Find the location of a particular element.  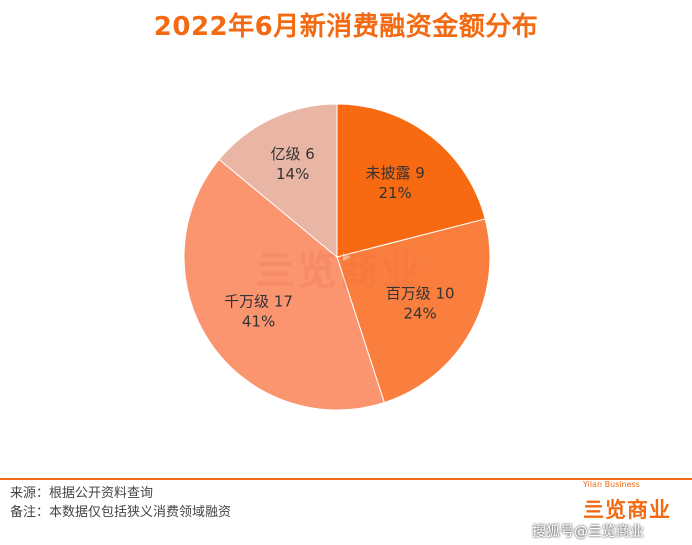

footer-watermark: 搜狐号@亖览商业 is located at coordinates (588, 532).